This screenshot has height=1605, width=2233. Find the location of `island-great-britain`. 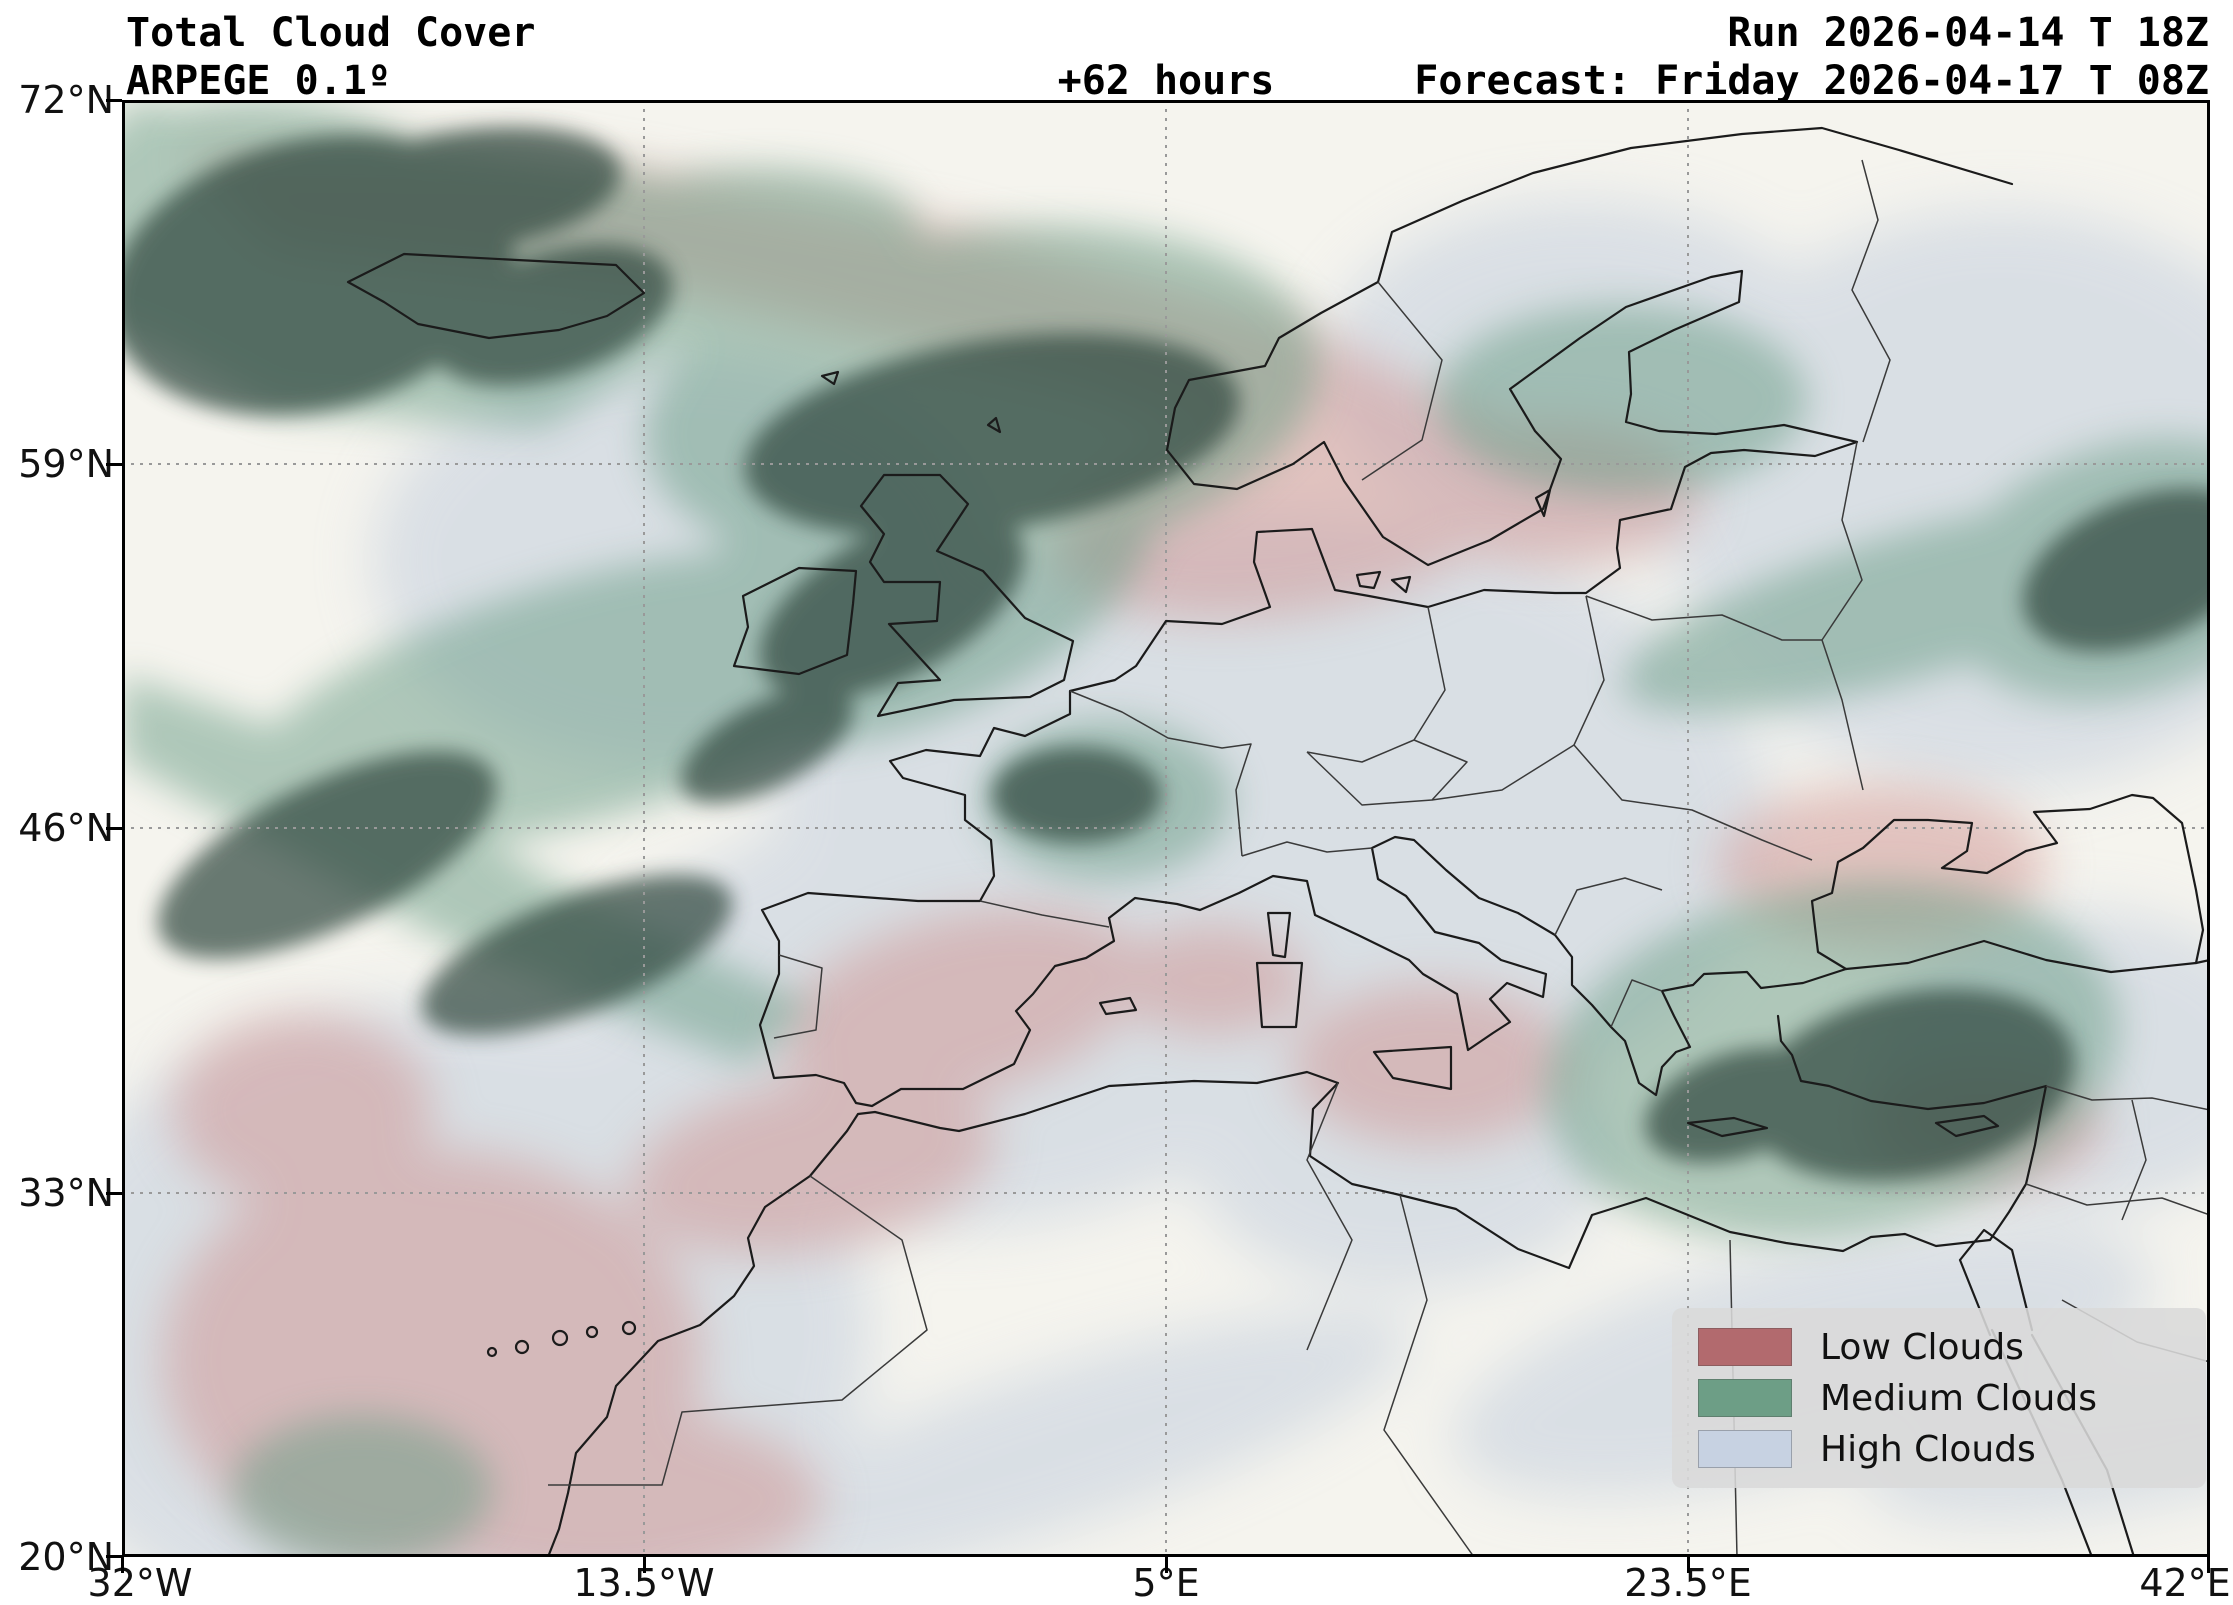

island-great-britain is located at coordinates (967, 595).